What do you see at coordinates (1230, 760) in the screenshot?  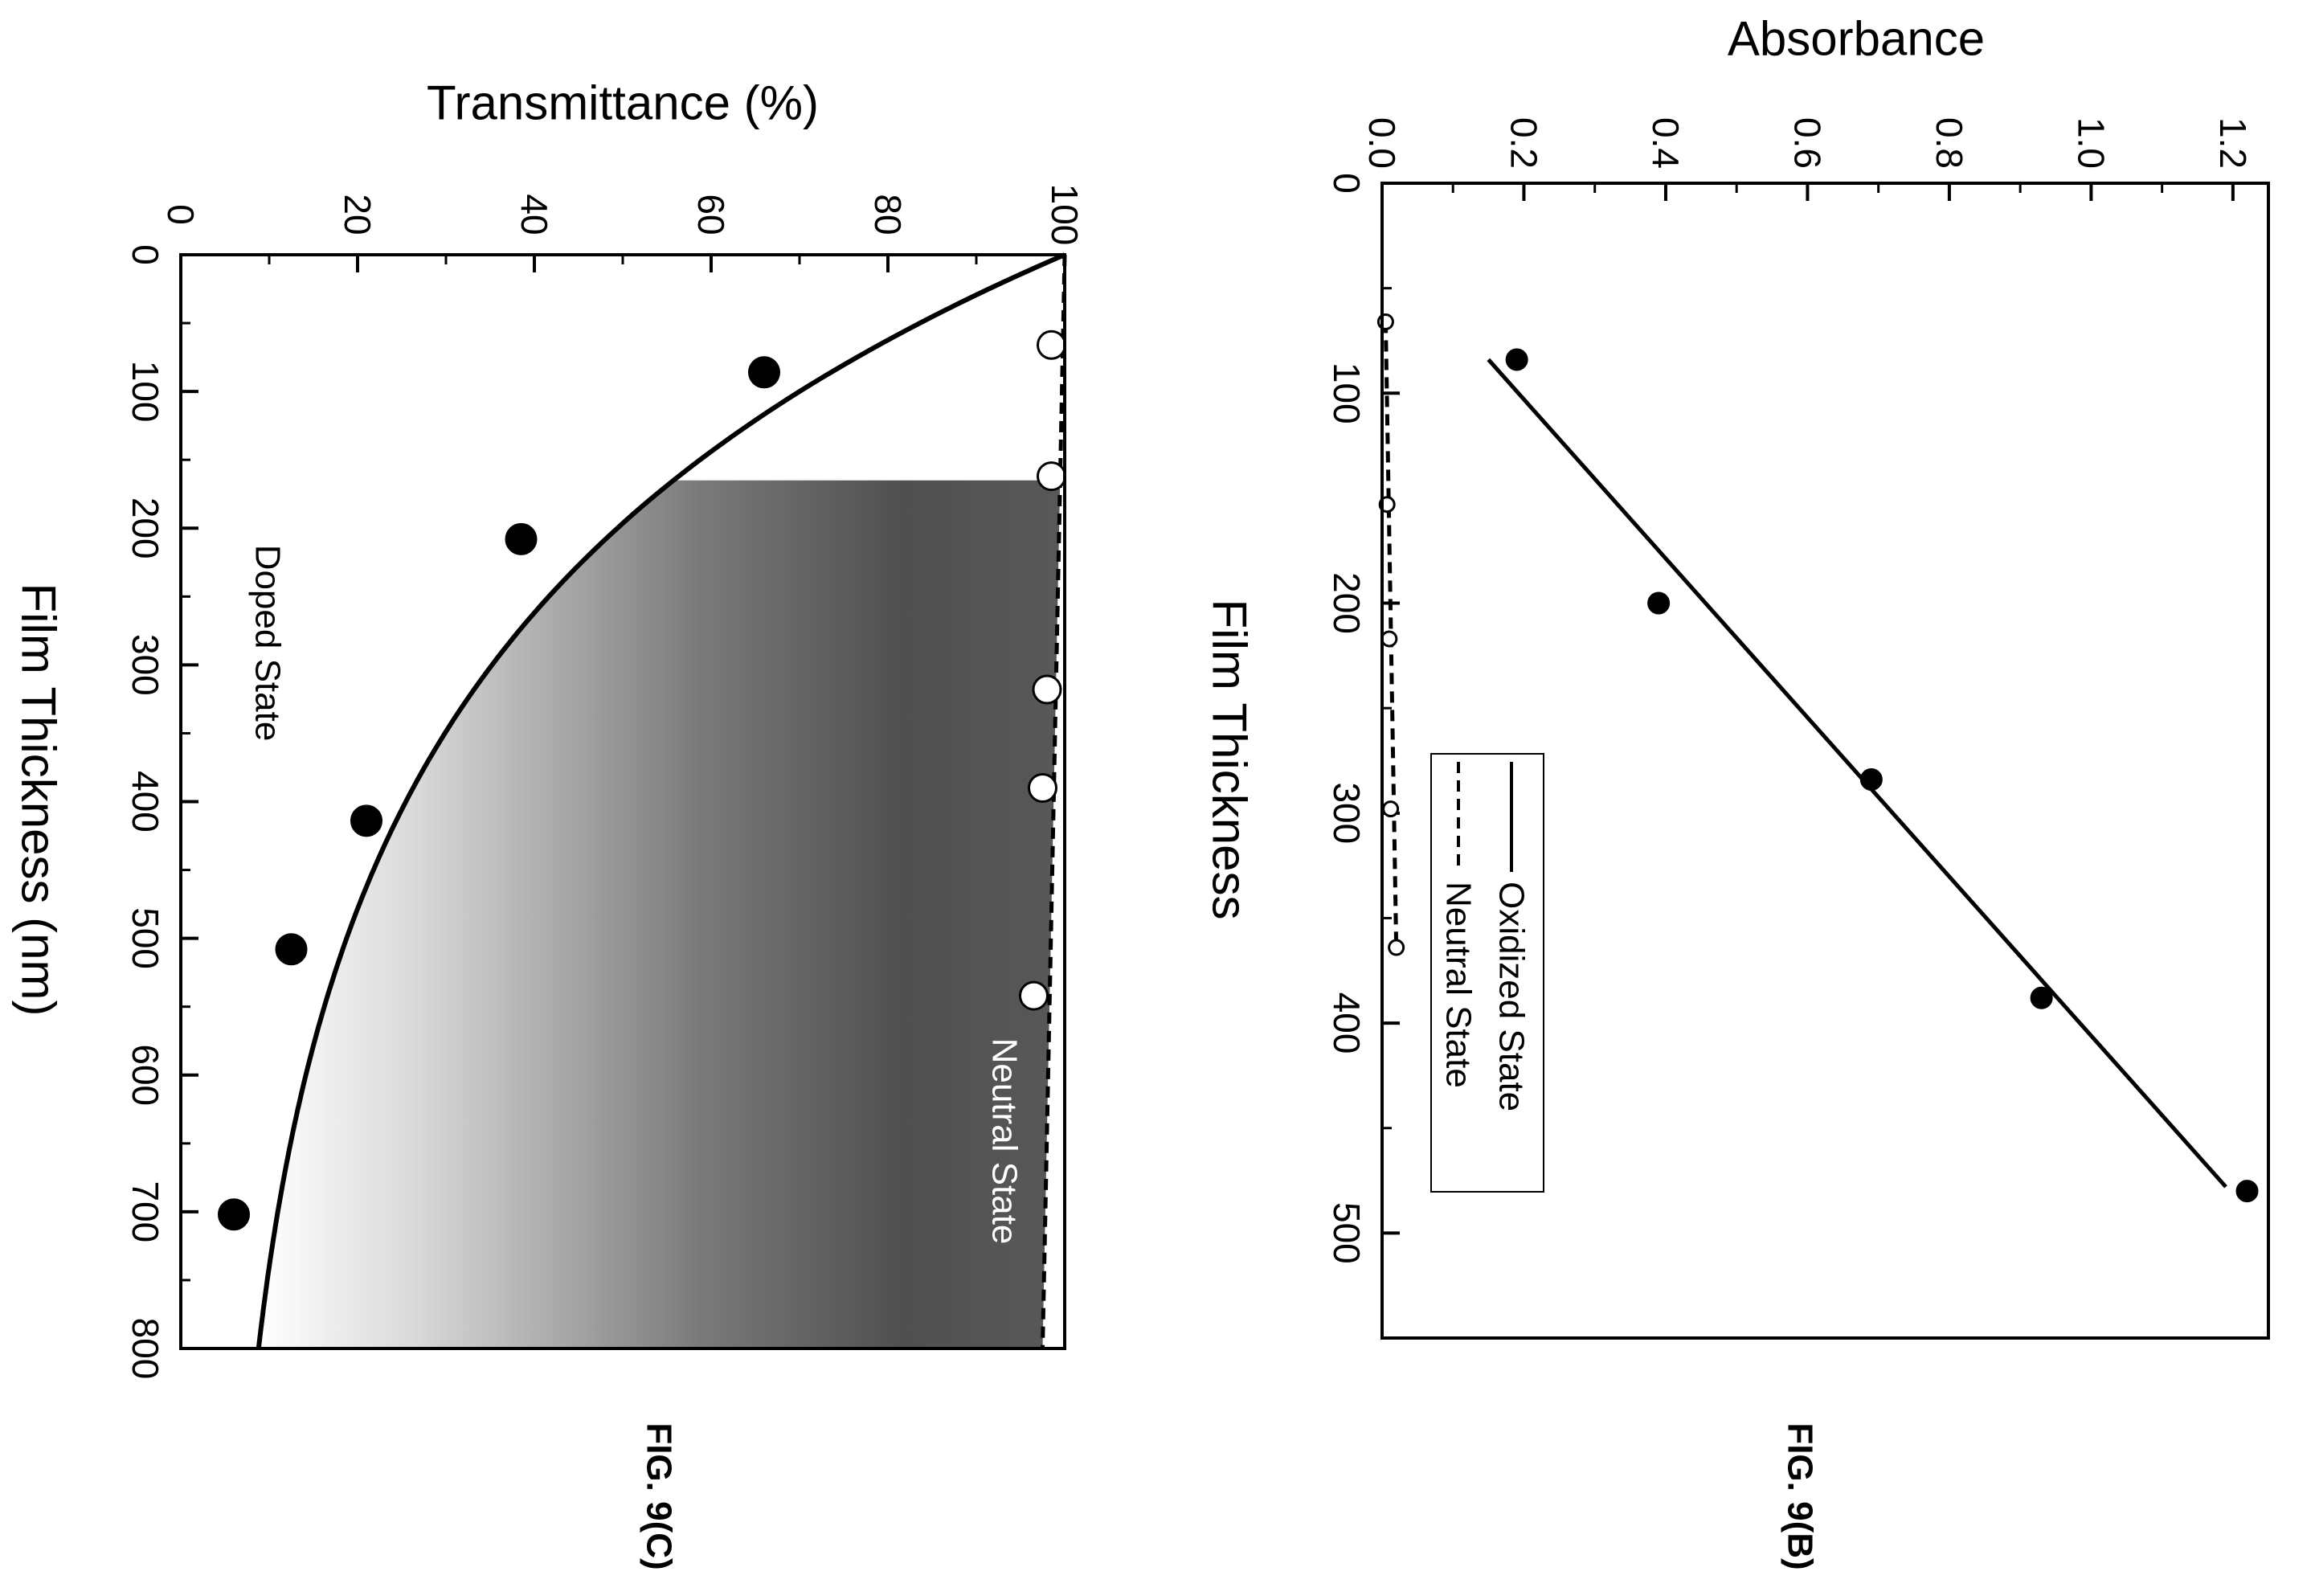 I see `absorbance-x-axis-title: Film Thickness` at bounding box center [1230, 760].